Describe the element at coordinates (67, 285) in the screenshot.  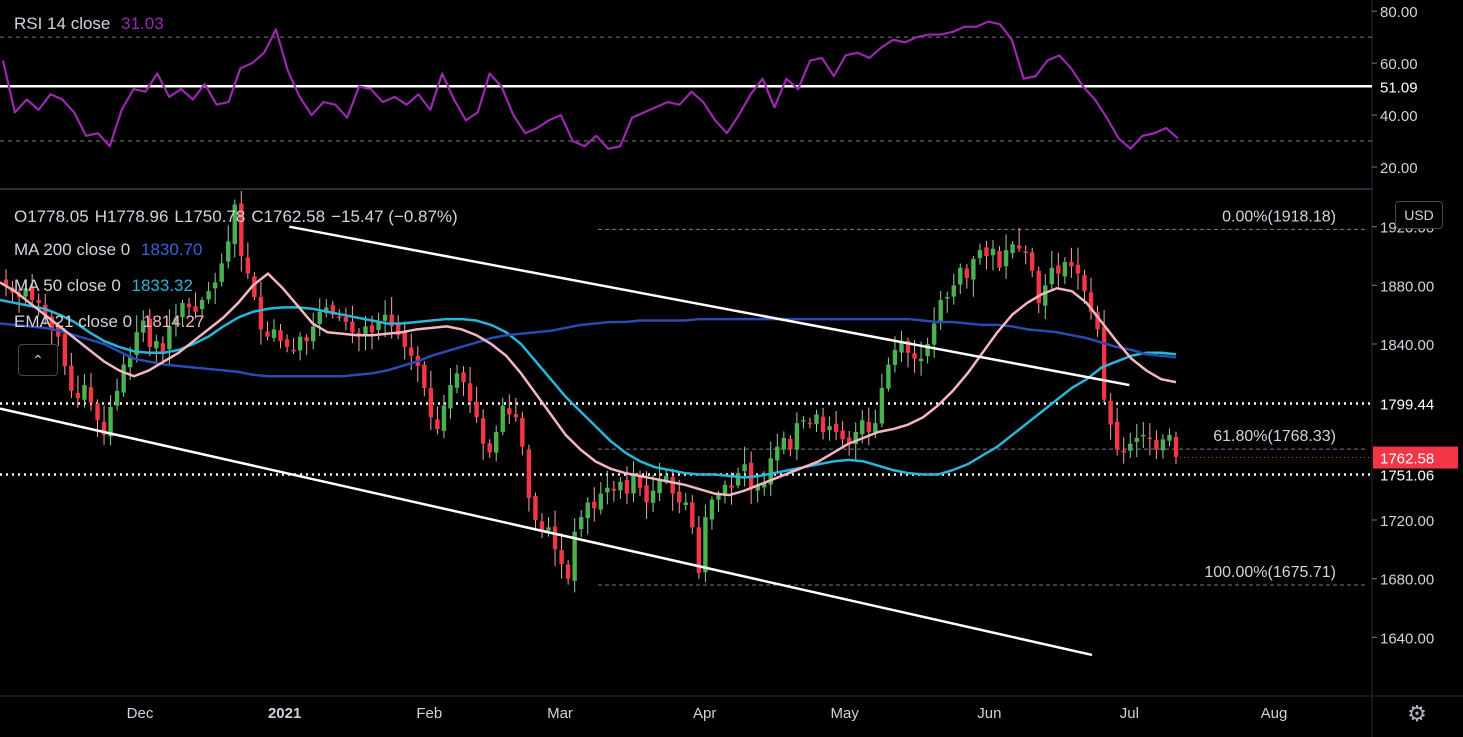
I see `ma50-legend-name: MA 50 close 0` at that location.